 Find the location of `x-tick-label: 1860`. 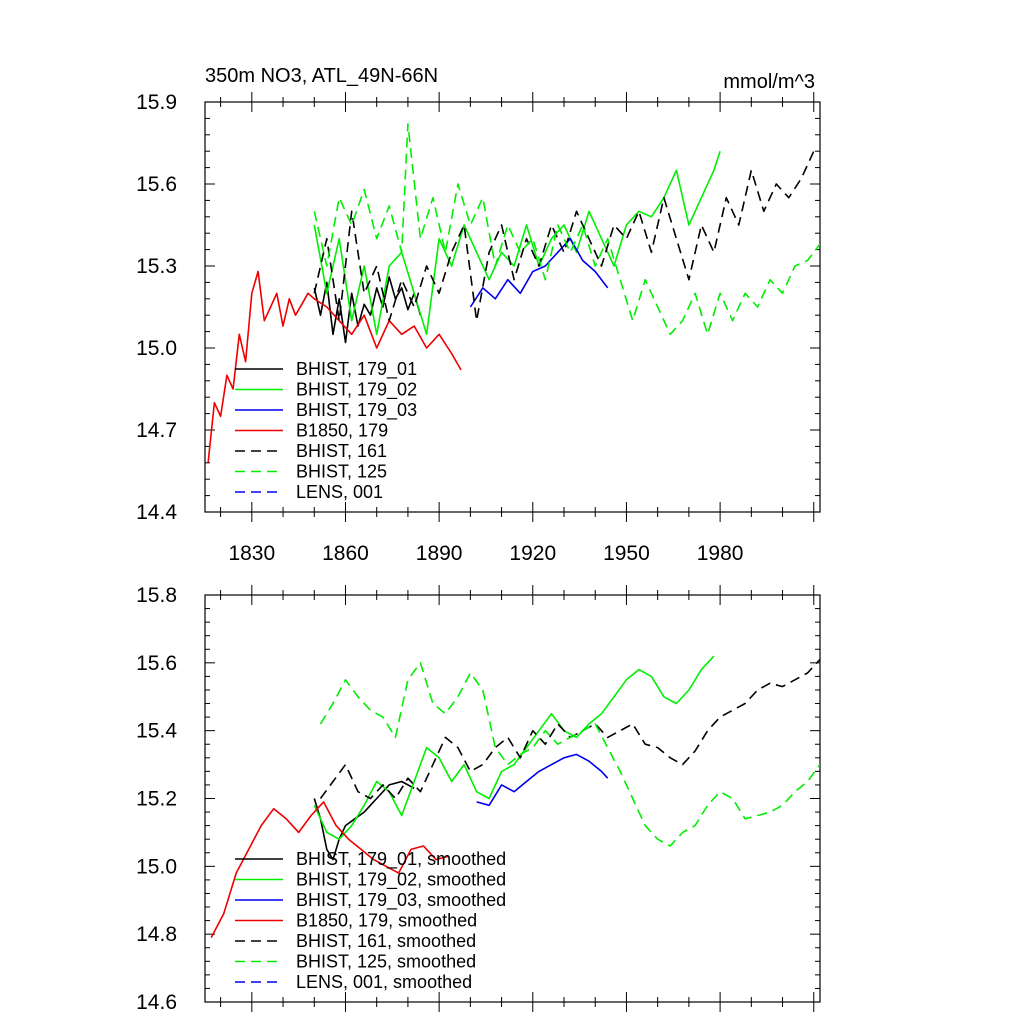

x-tick-label: 1860 is located at coordinates (345, 553).